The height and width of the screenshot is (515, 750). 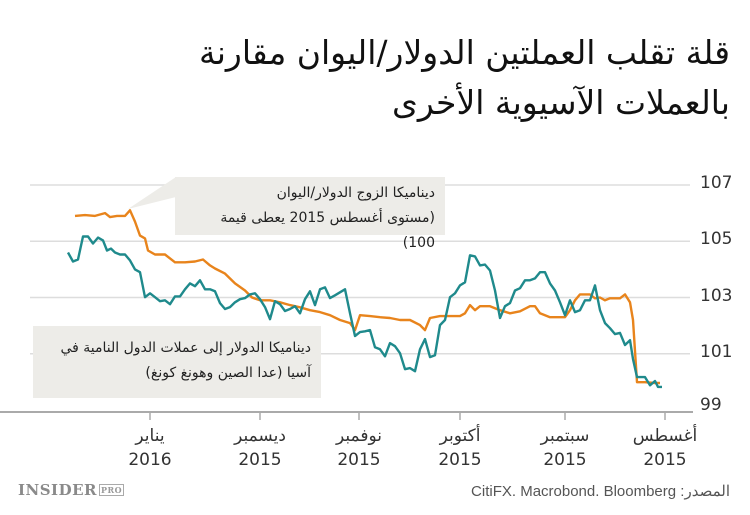 What do you see at coordinates (460, 448) in the screenshot?
I see `x-tick-label: أكتوبر 2015` at bounding box center [460, 448].